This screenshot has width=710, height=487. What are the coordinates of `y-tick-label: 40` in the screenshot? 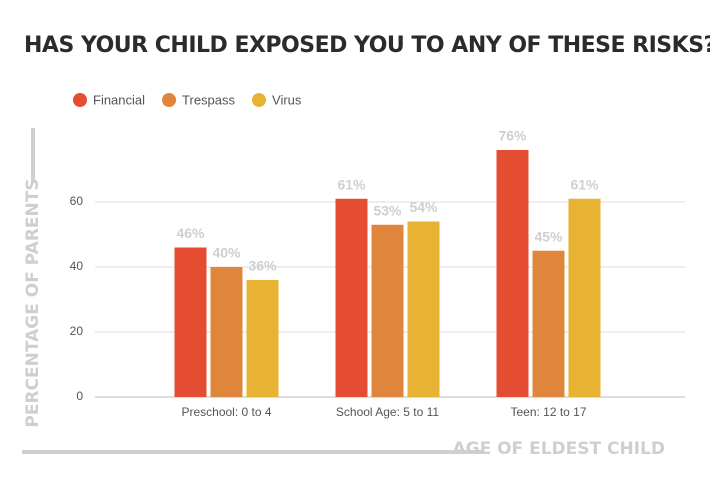 It's located at (77, 266).